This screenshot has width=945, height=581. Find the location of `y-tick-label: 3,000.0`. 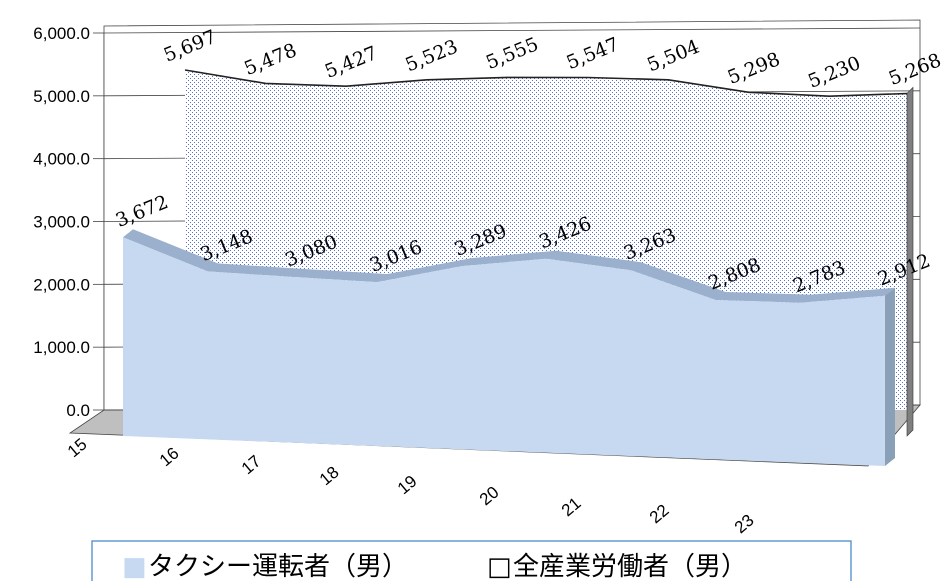

y-tick-label: 3,000.0 is located at coordinates (61, 222).